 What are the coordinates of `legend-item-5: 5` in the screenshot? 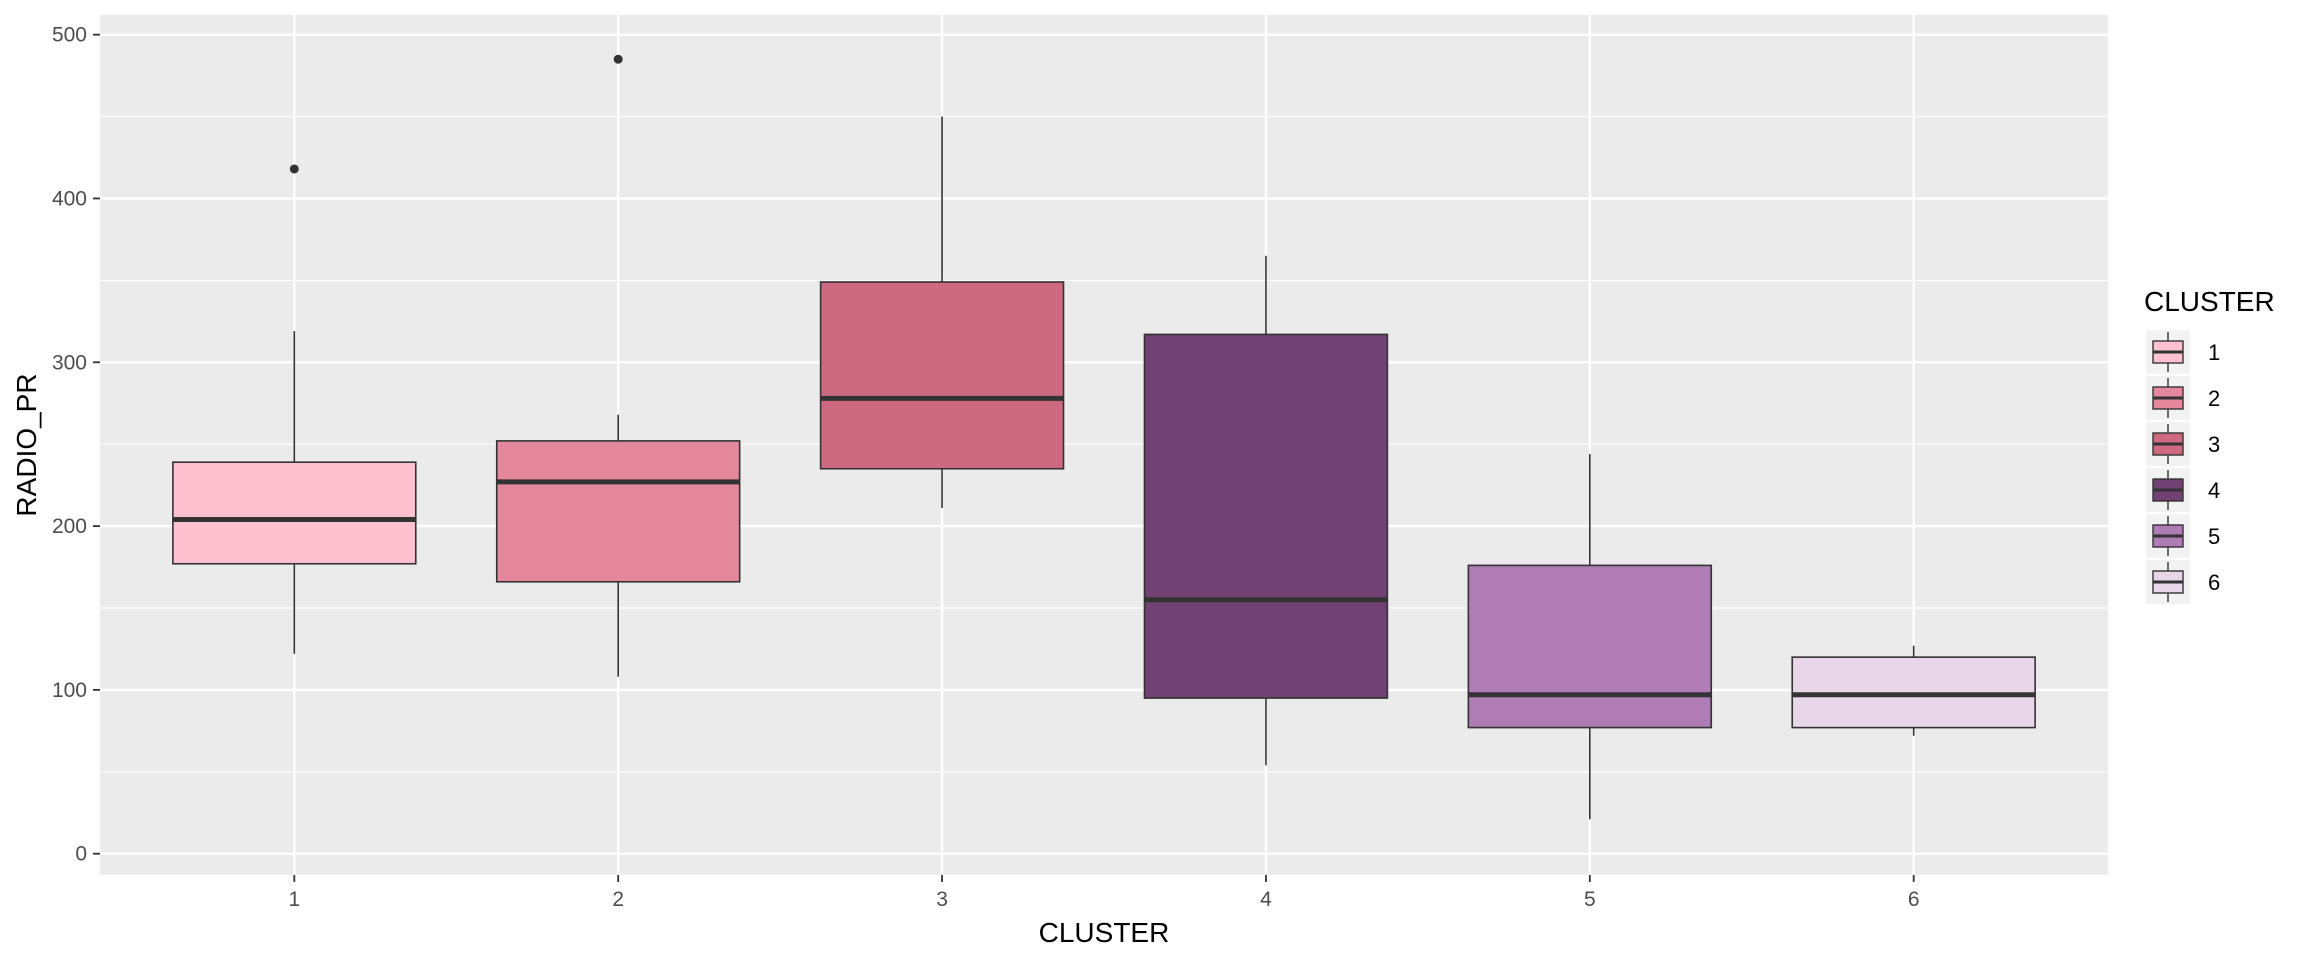 It's located at (2183, 536).